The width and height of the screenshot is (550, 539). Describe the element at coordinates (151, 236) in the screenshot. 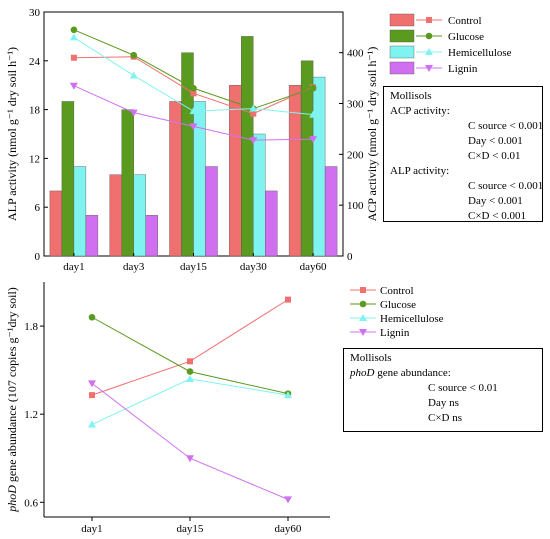

I see `bar-lignin-day3` at that location.